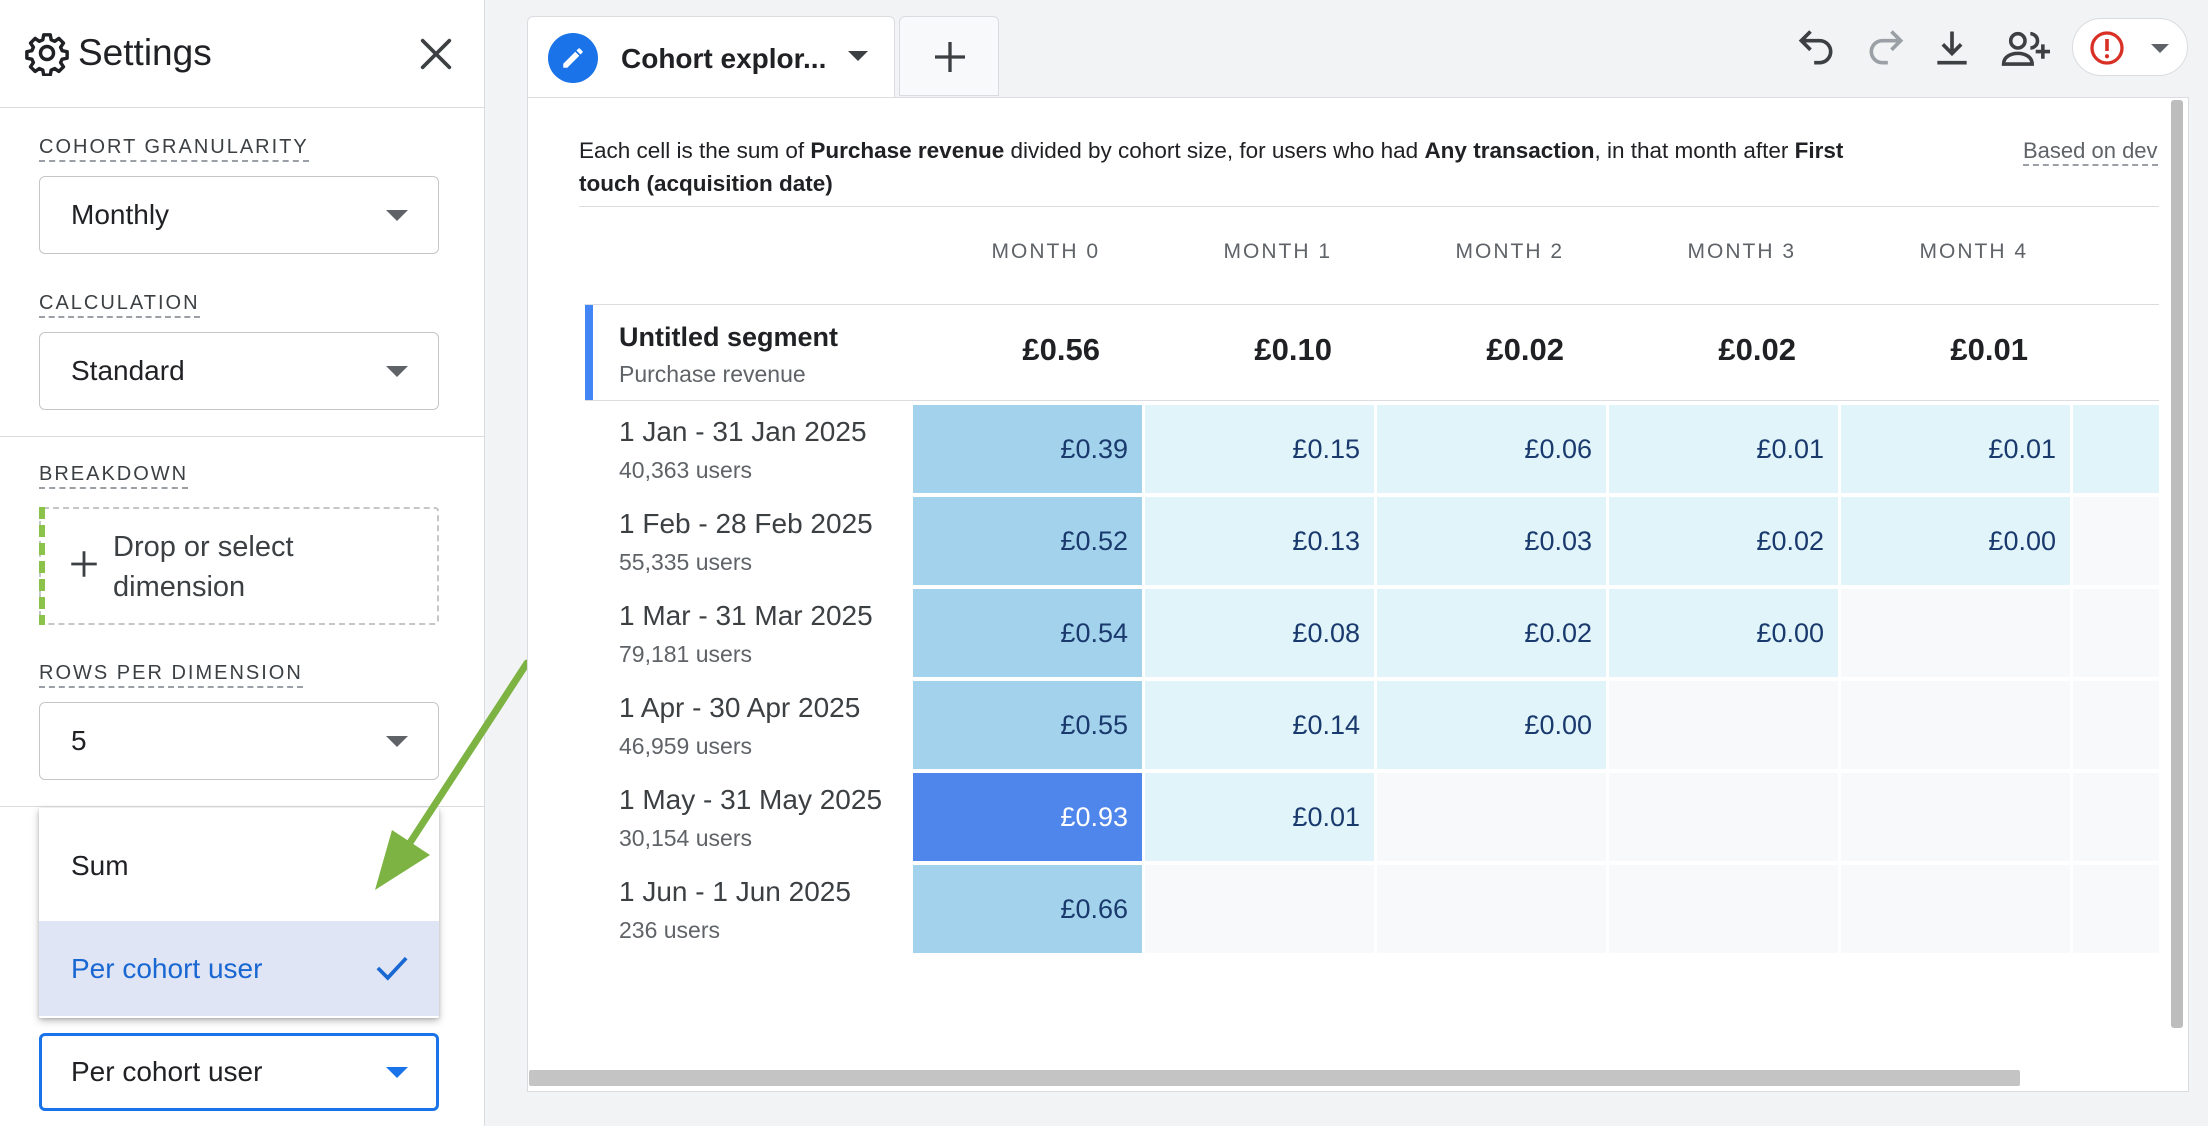  What do you see at coordinates (1491, 541) in the screenshot?
I see `cohort-cell: £0.03` at bounding box center [1491, 541].